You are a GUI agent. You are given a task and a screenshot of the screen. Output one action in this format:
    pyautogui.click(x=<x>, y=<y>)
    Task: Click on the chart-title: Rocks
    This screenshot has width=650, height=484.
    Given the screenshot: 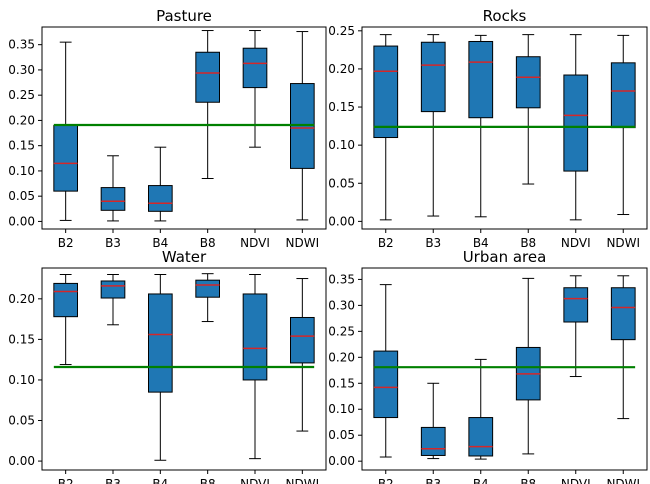 What is the action you would take?
    pyautogui.click(x=505, y=16)
    